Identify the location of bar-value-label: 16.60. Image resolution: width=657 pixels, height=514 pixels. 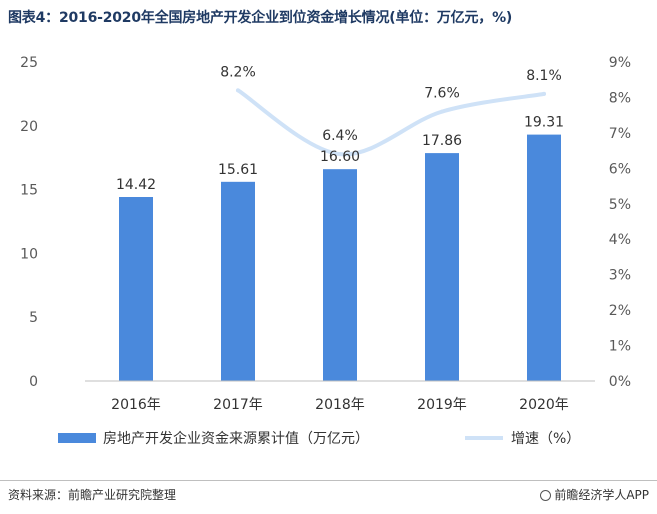
(340, 157).